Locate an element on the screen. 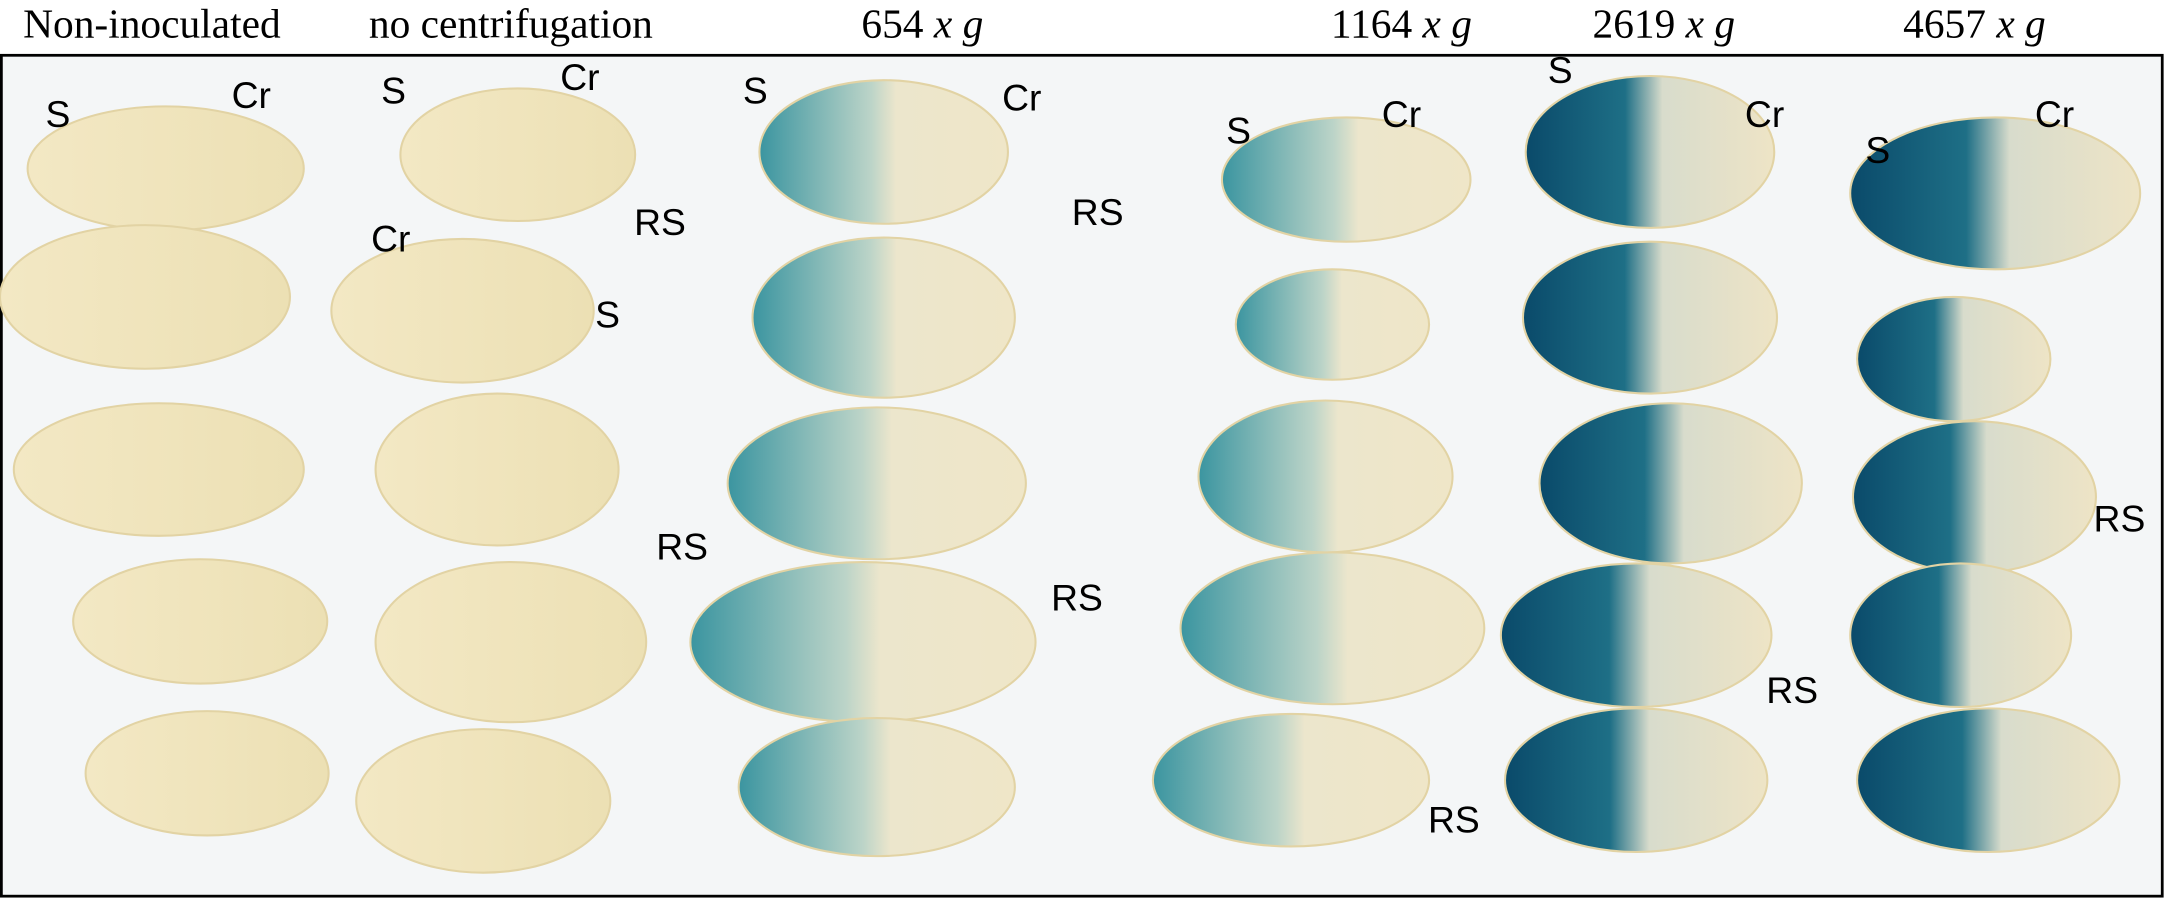  column-header: 2619 x g is located at coordinates (1663, 23).